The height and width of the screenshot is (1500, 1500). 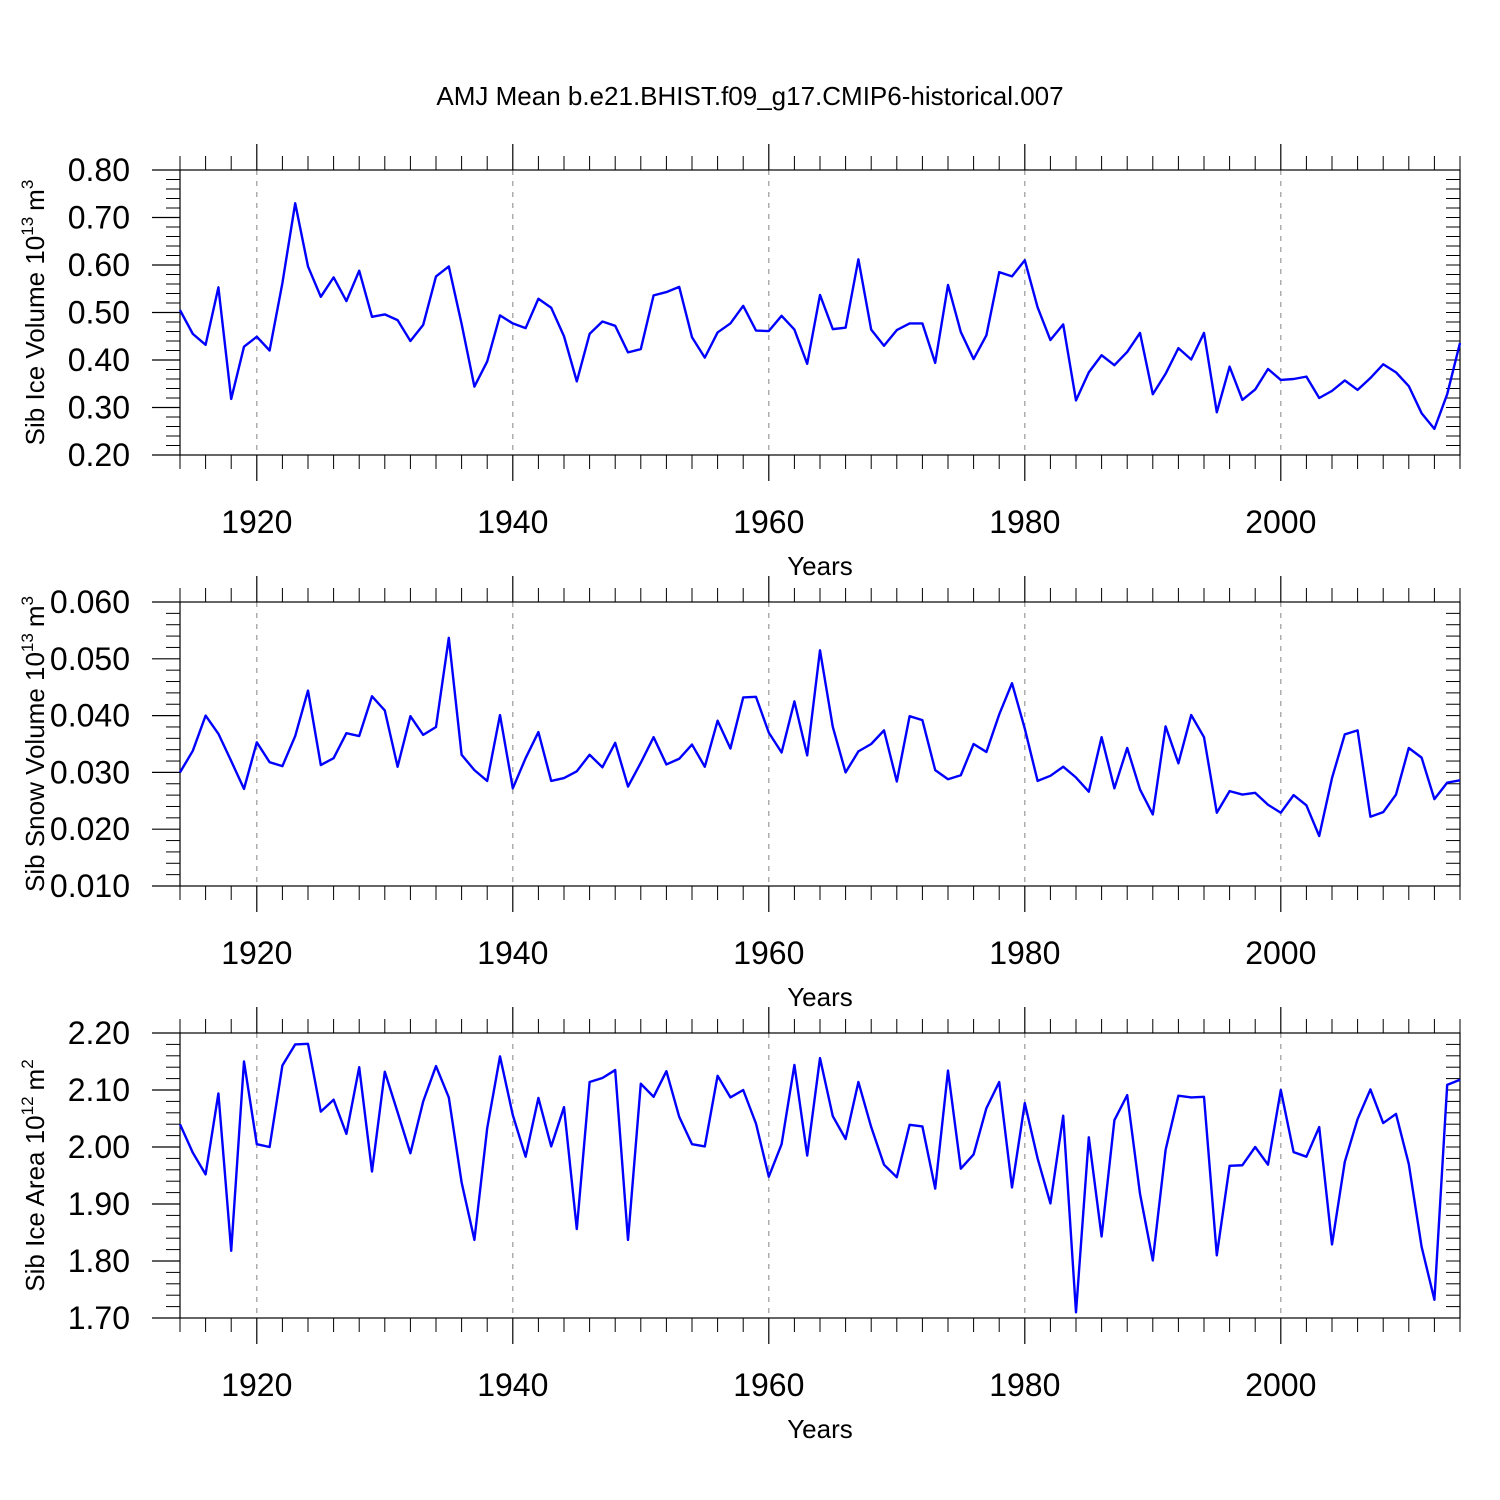 What do you see at coordinates (99, 313) in the screenshot?
I see `y-tick-label: 0.50` at bounding box center [99, 313].